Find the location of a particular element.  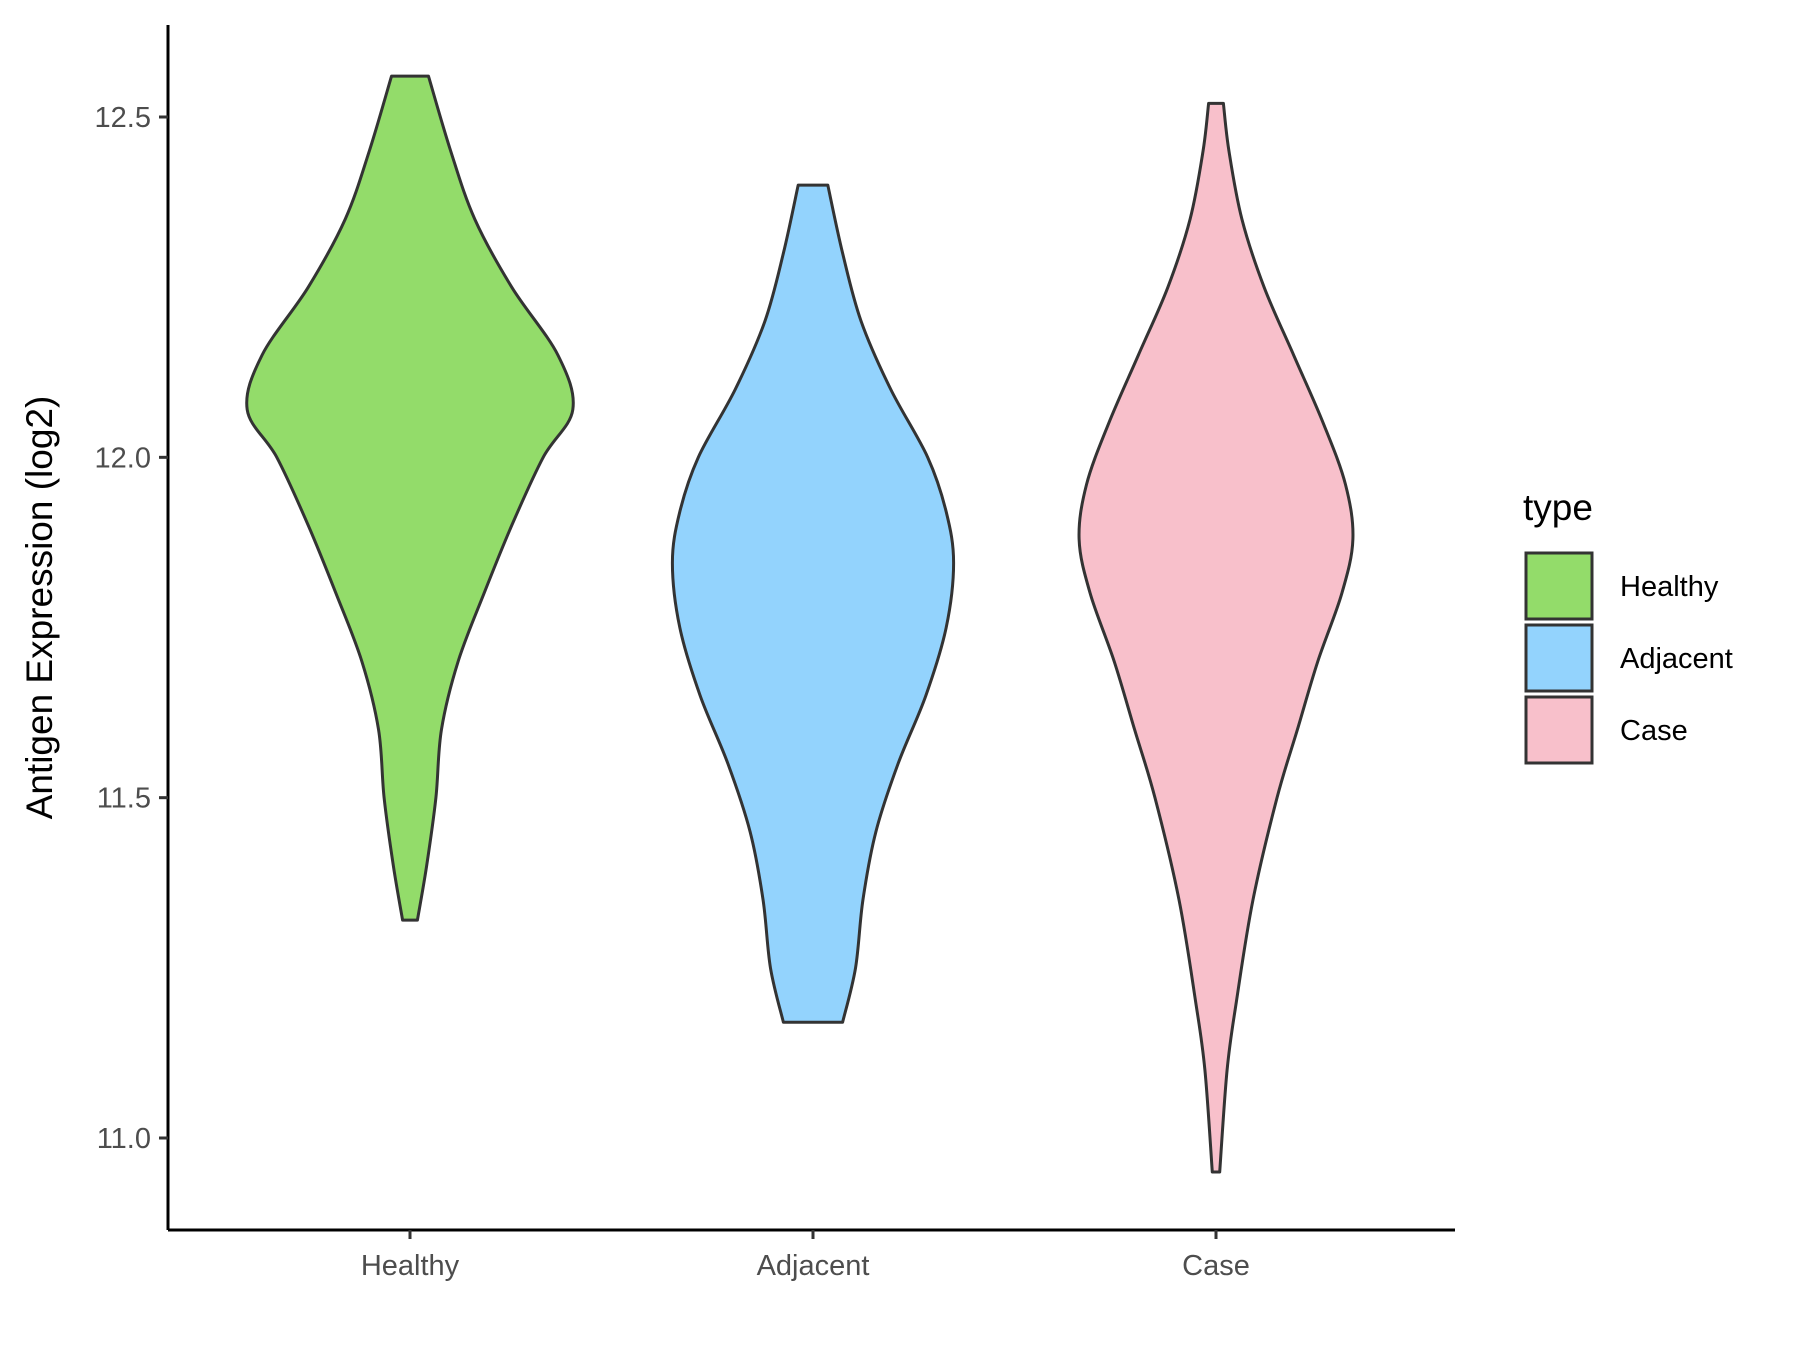

y-ticks: 11.0 11.5 12.0 12.5 is located at coordinates (131, 628).